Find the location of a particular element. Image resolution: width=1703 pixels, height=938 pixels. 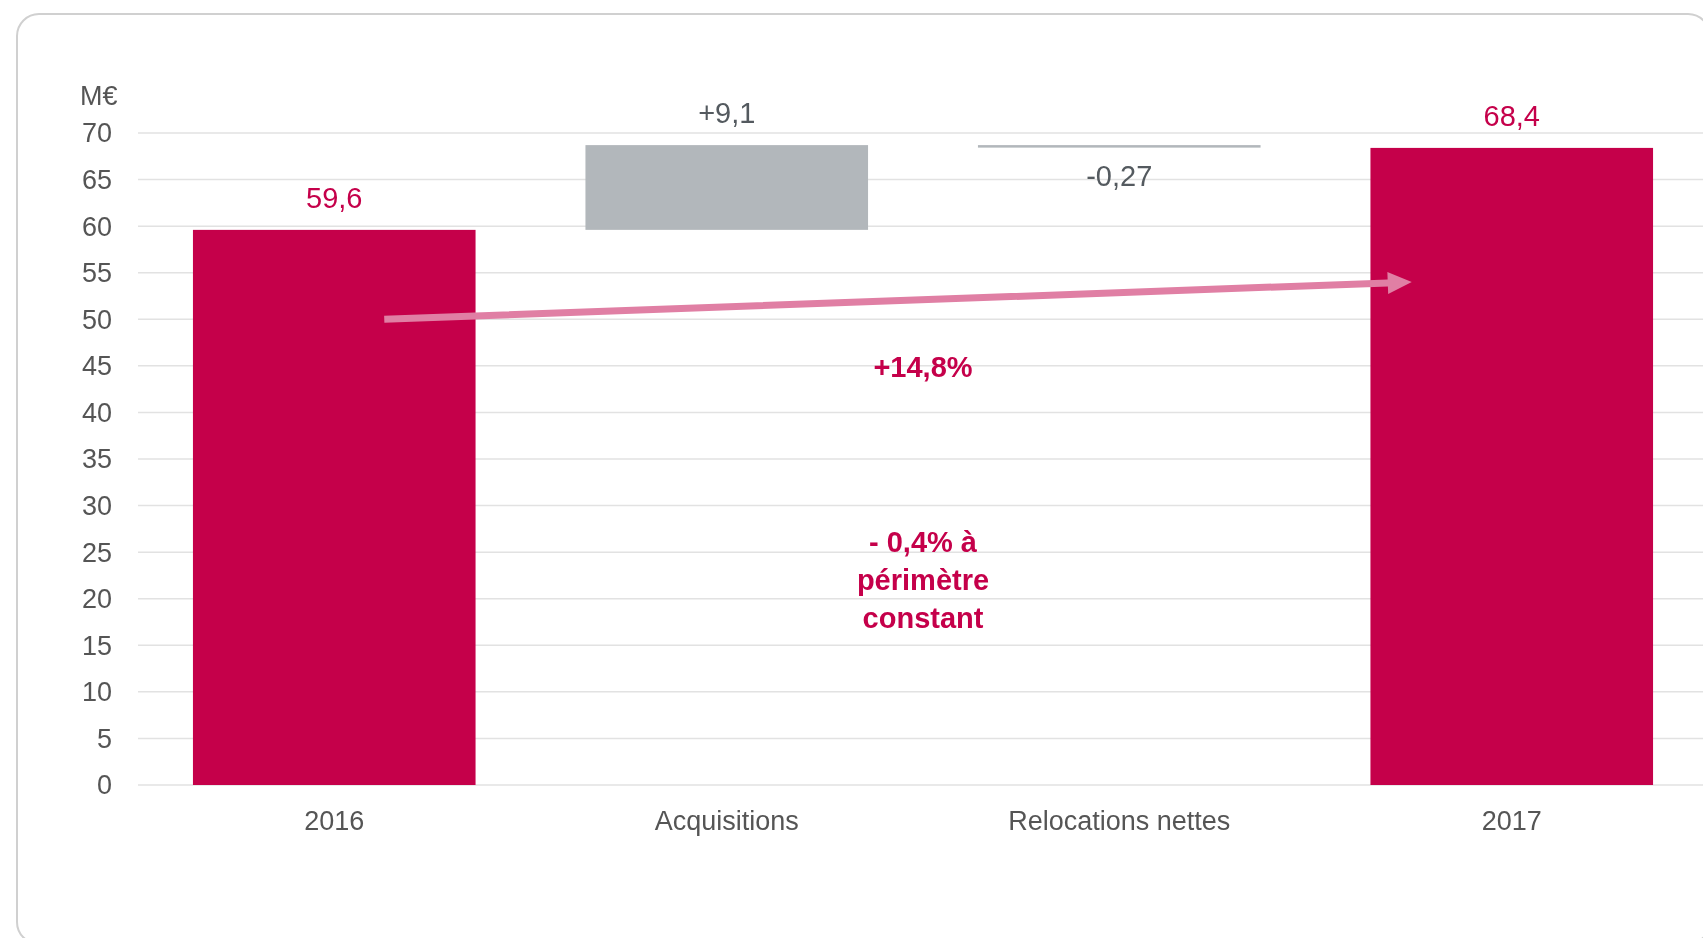

data-label: +9,1 is located at coordinates (727, 113).